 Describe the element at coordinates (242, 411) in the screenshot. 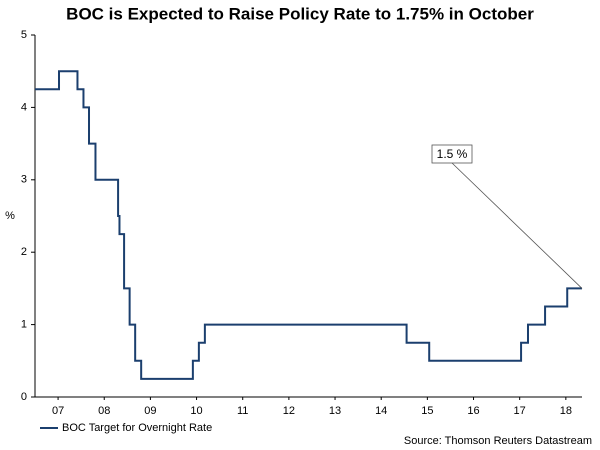

I see `x-tick-label: 11` at that location.